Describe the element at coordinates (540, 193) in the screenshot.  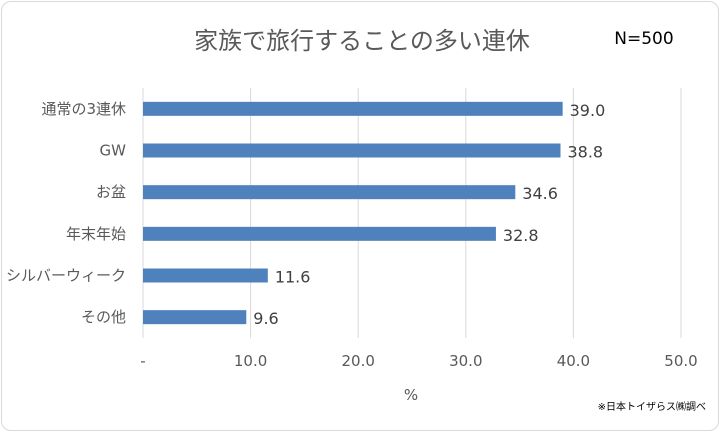
I see `data-label-2: 34.6` at that location.